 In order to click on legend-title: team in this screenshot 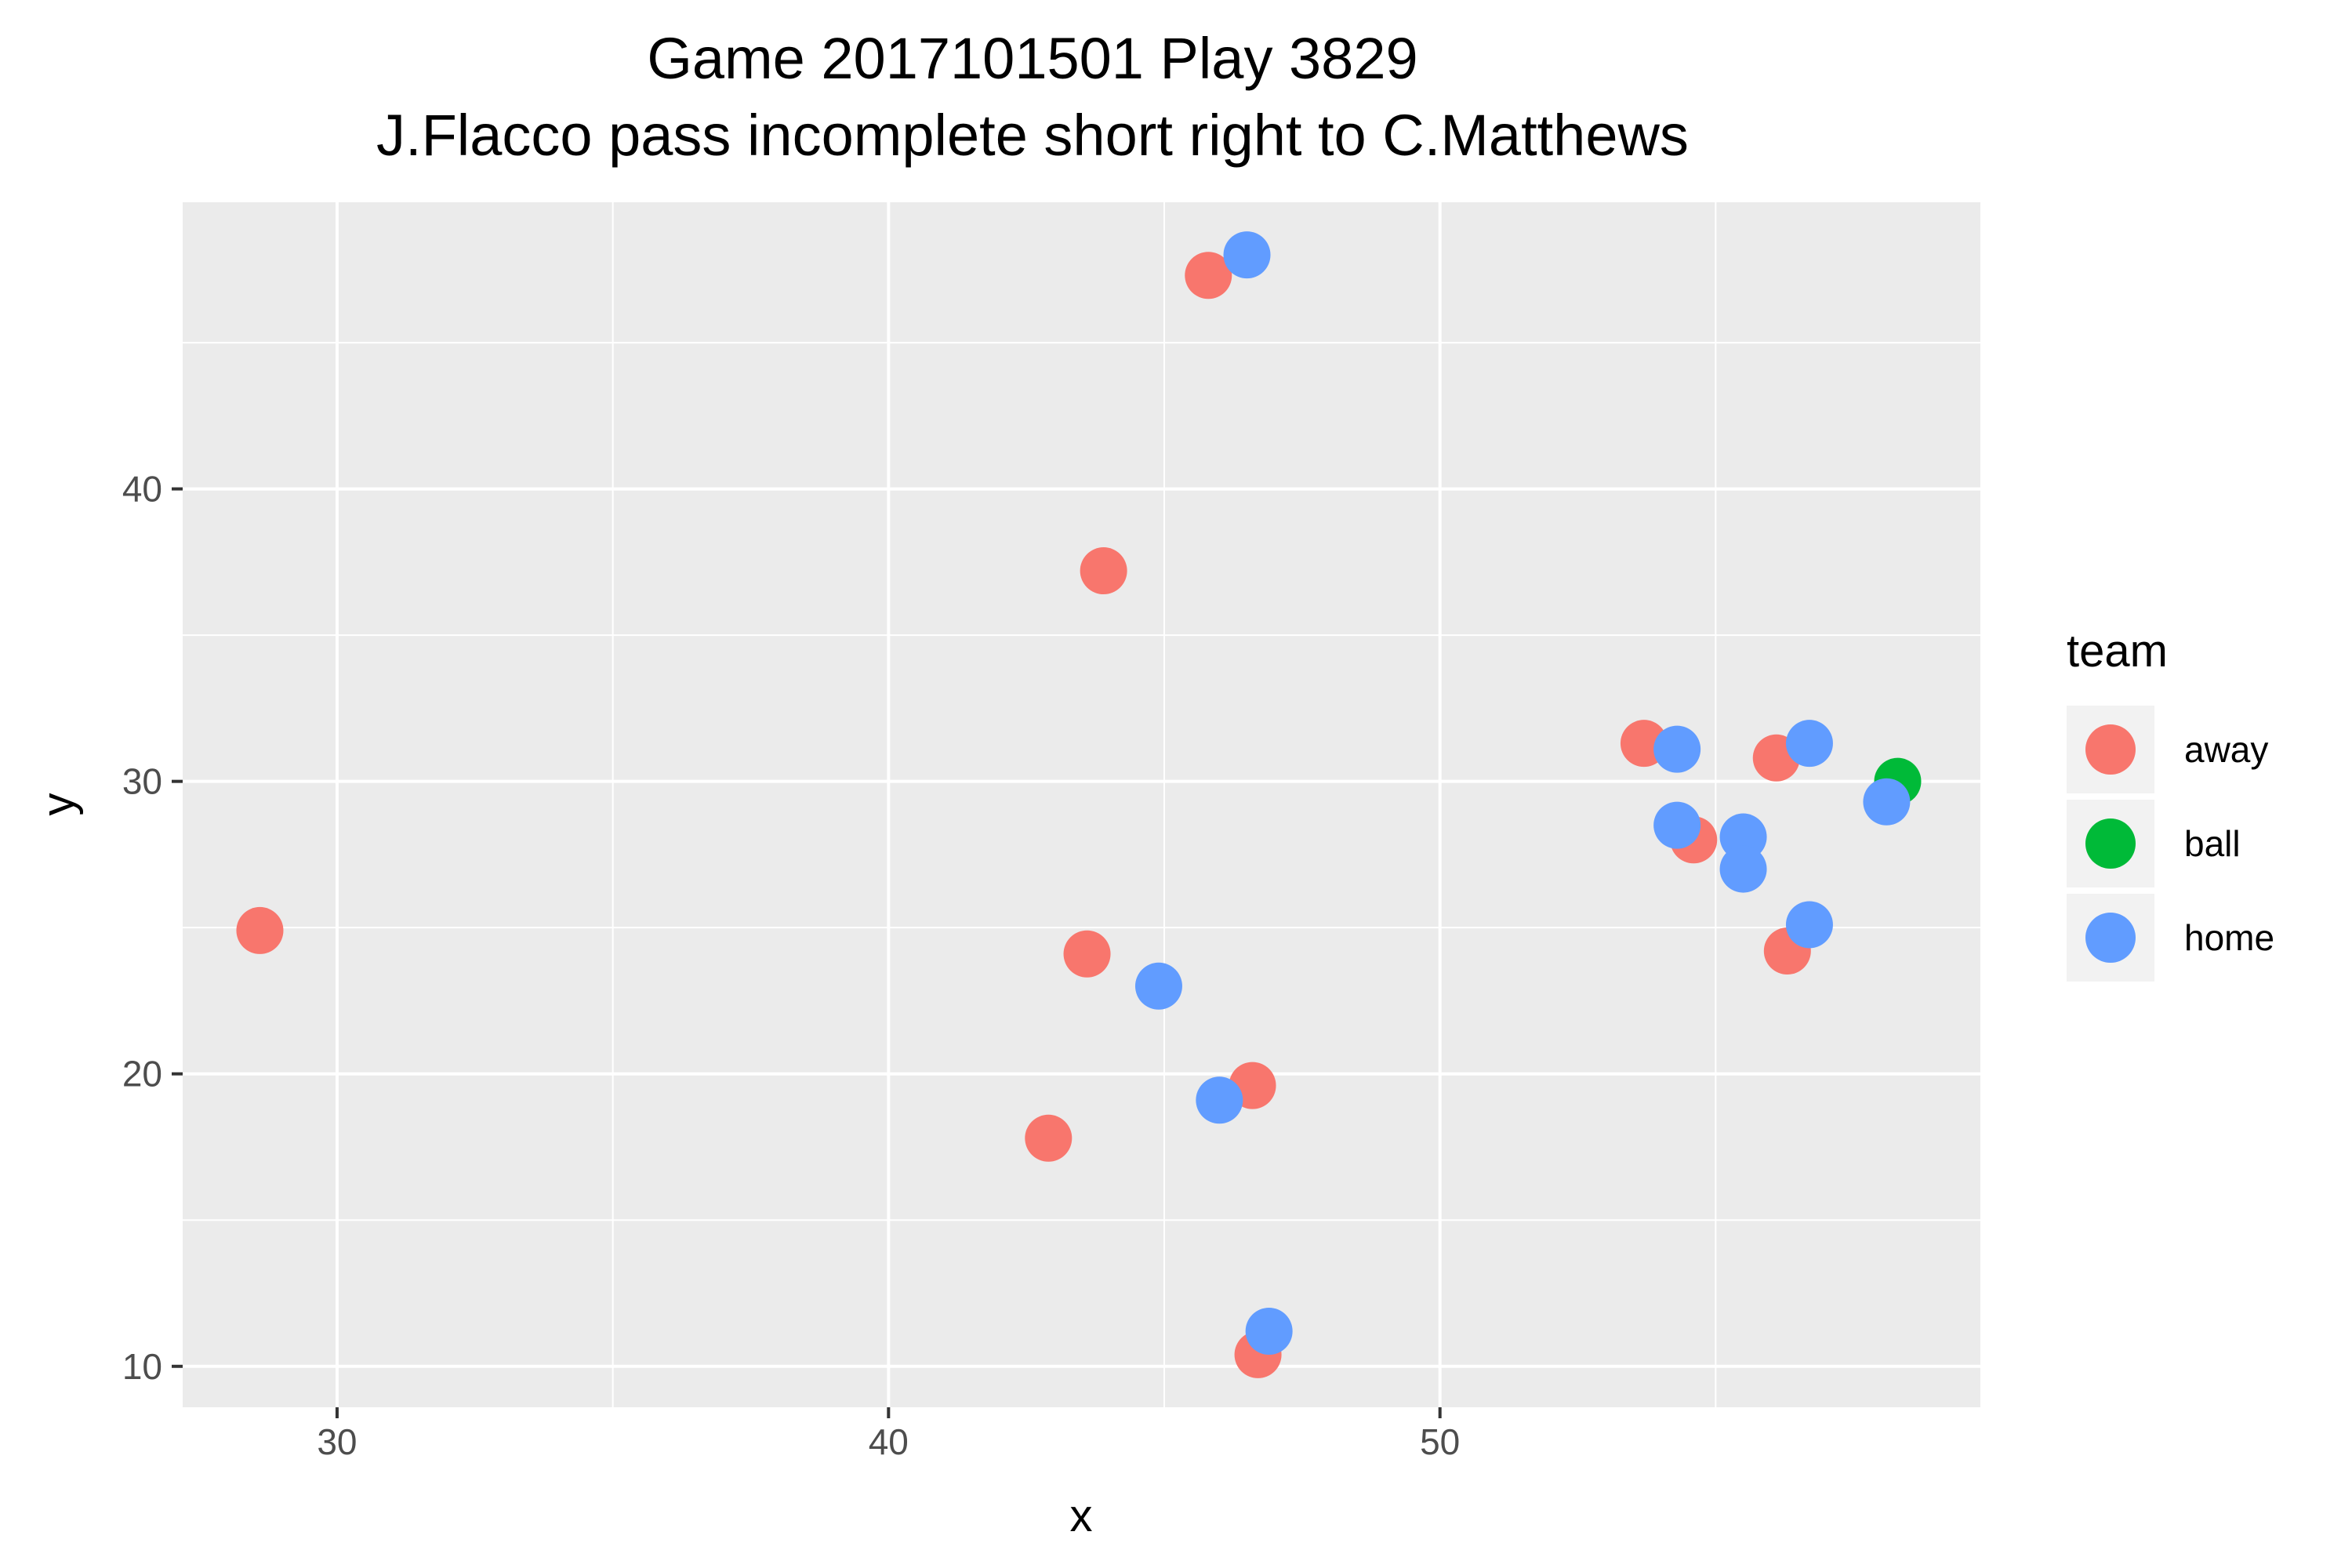, I will do `click(2117, 651)`.